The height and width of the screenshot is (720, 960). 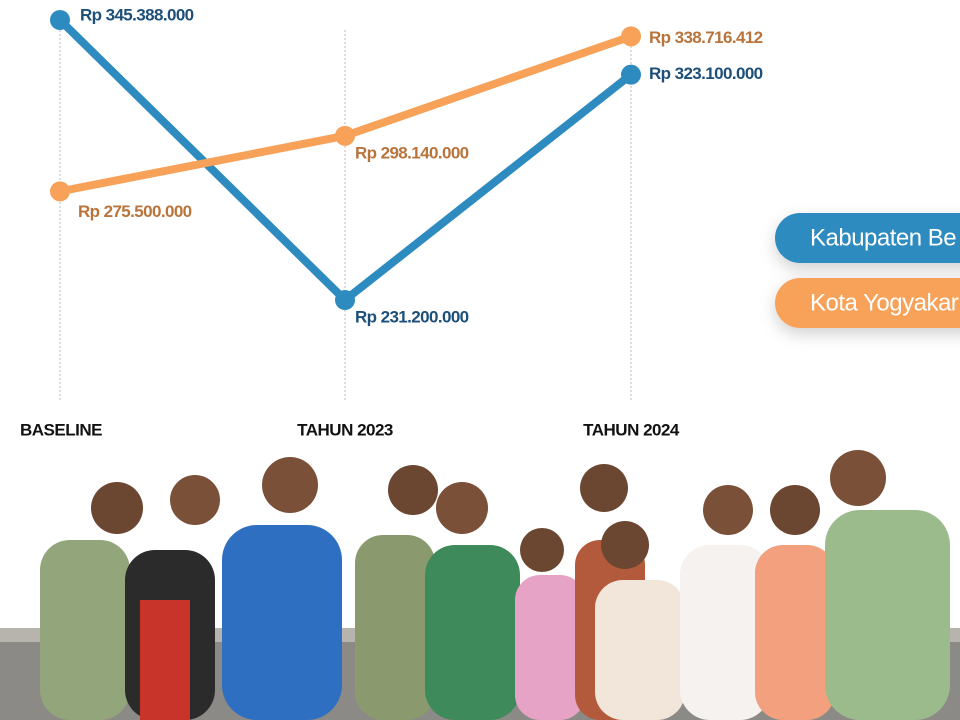 What do you see at coordinates (412, 152) in the screenshot?
I see `value-label: Rp 298.140.000` at bounding box center [412, 152].